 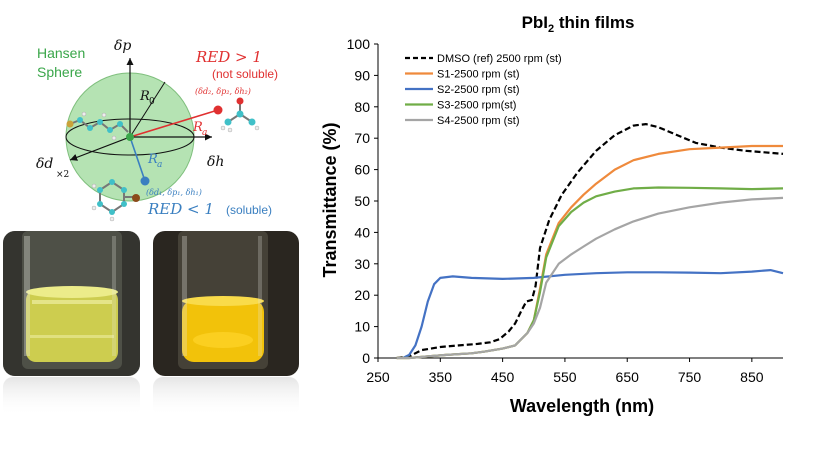 What do you see at coordinates (535, 22) in the screenshot?
I see `chart-title-main: PbI` at bounding box center [535, 22].